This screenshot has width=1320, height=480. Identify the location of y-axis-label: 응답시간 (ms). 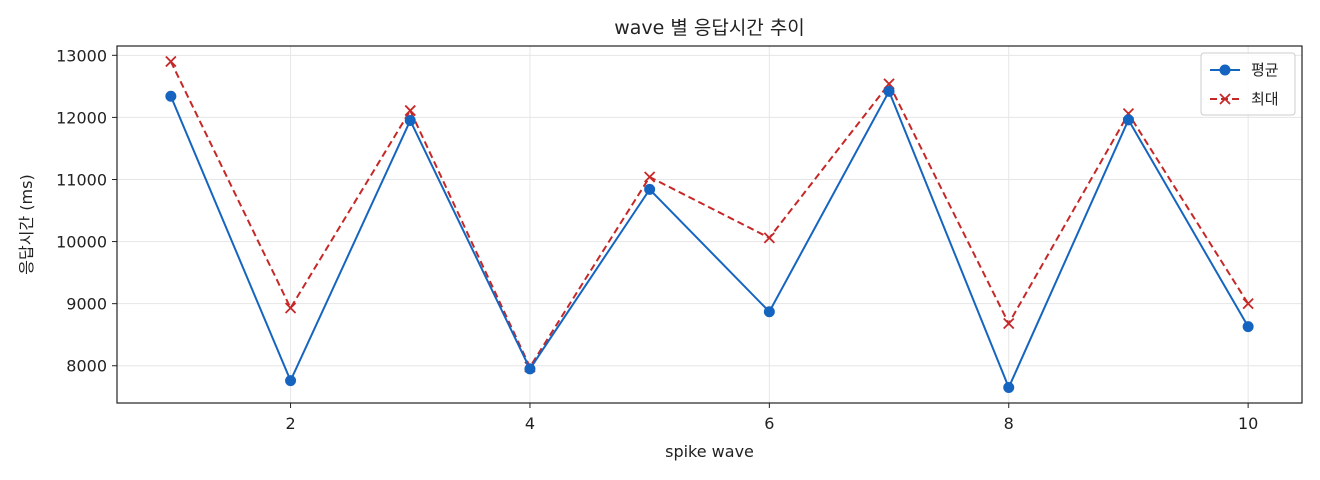
(26, 224).